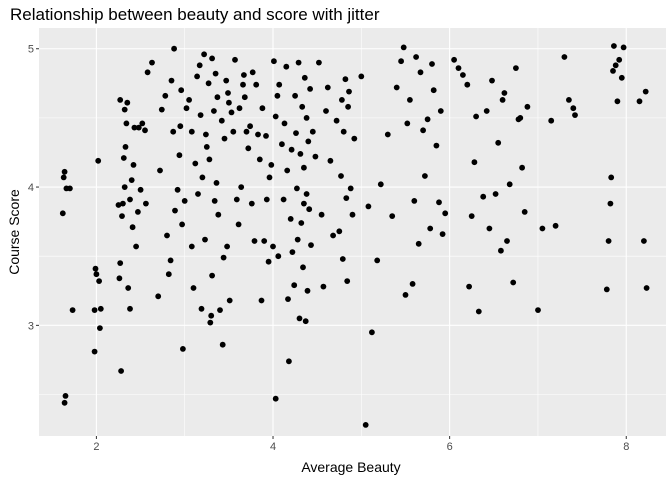  Describe the element at coordinates (96, 447) in the screenshot. I see `x-tick-label: 2` at that location.